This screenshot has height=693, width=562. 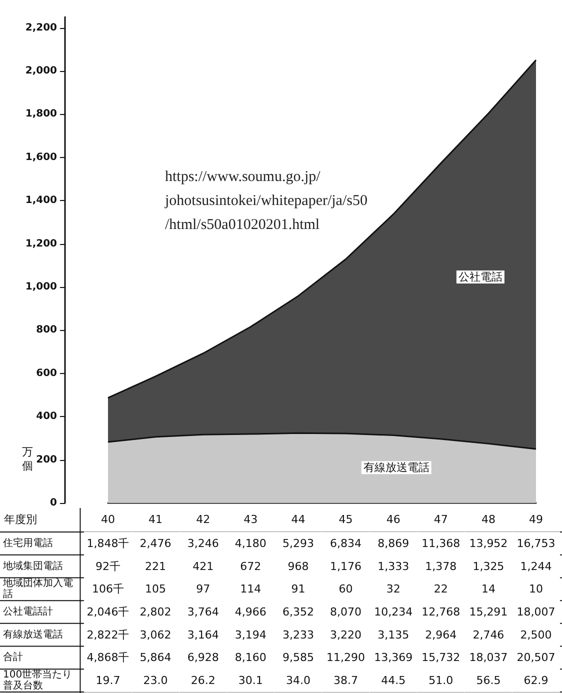 What do you see at coordinates (298, 635) in the screenshot?
I see `data-label: 3,233` at bounding box center [298, 635].